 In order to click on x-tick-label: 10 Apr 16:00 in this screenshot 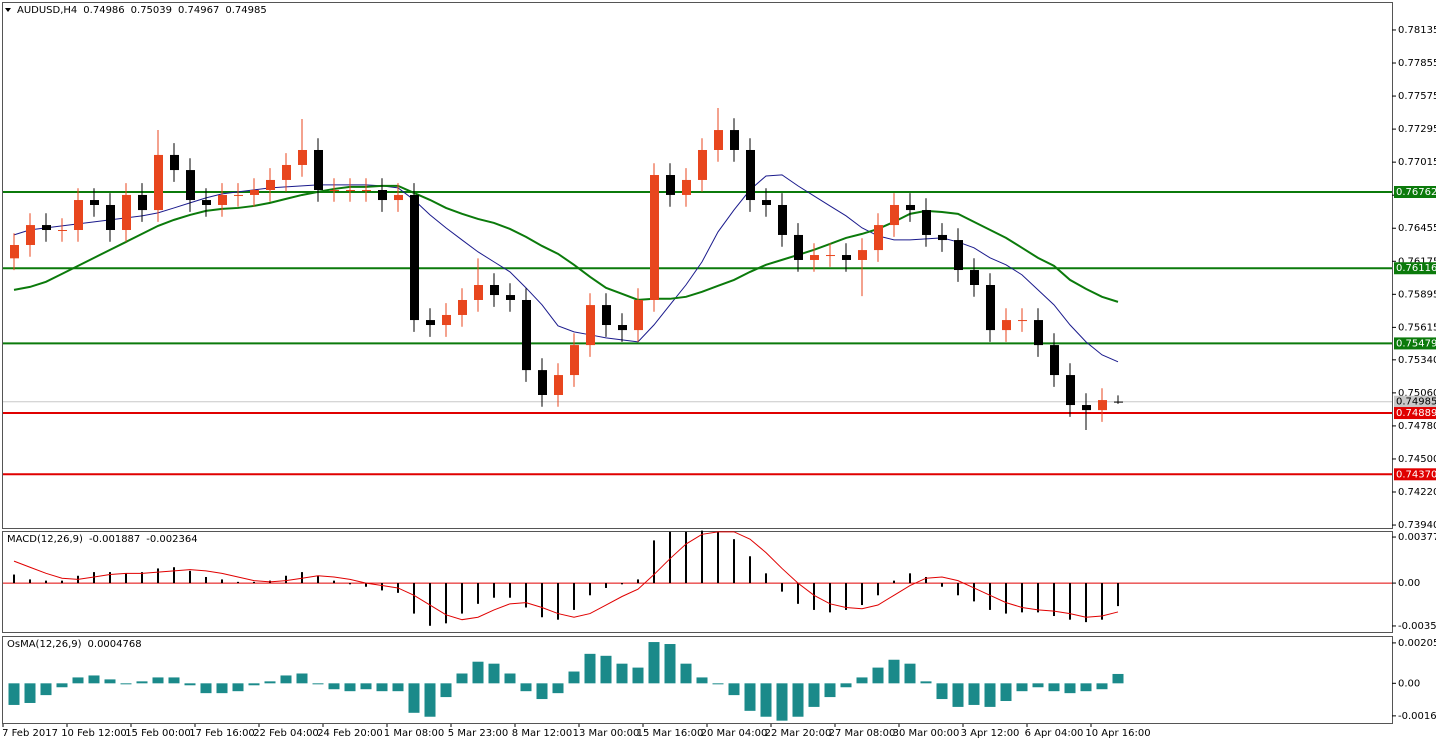, I will do `click(1117, 733)`.